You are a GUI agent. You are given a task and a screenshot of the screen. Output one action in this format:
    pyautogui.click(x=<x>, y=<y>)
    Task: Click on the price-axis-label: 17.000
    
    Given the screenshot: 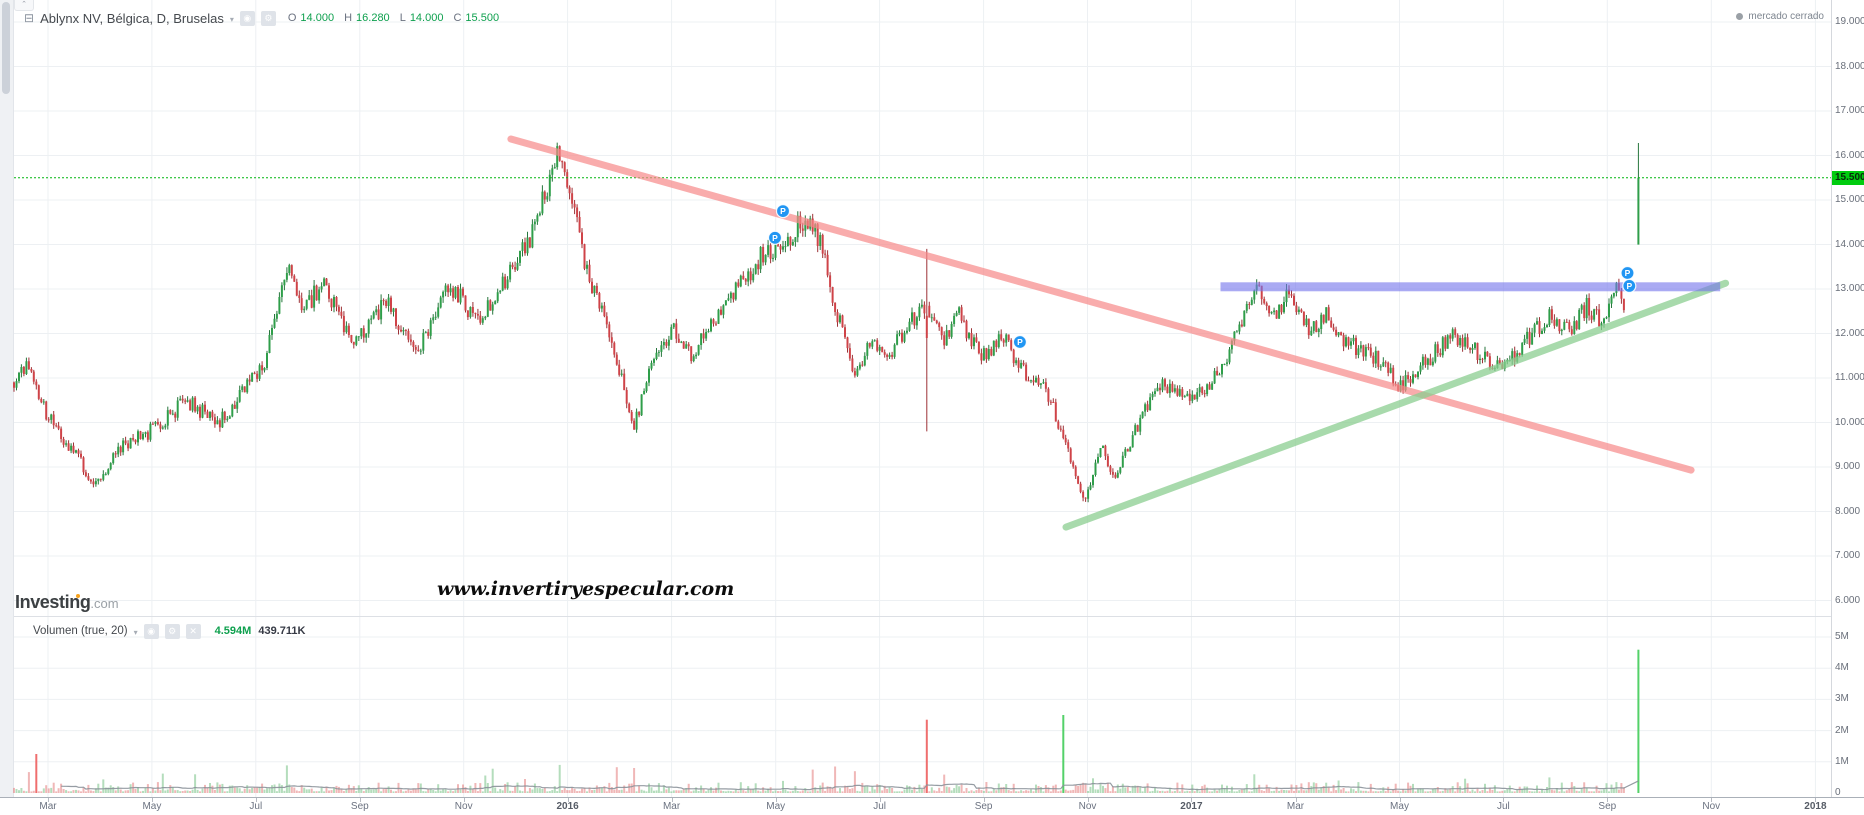 What is the action you would take?
    pyautogui.click(x=1849, y=110)
    